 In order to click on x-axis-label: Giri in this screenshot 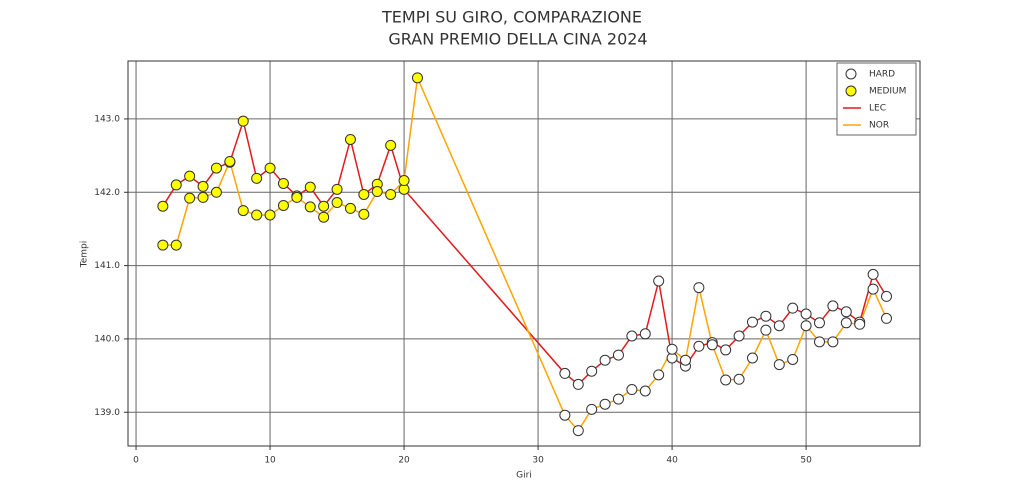, I will do `click(524, 476)`.